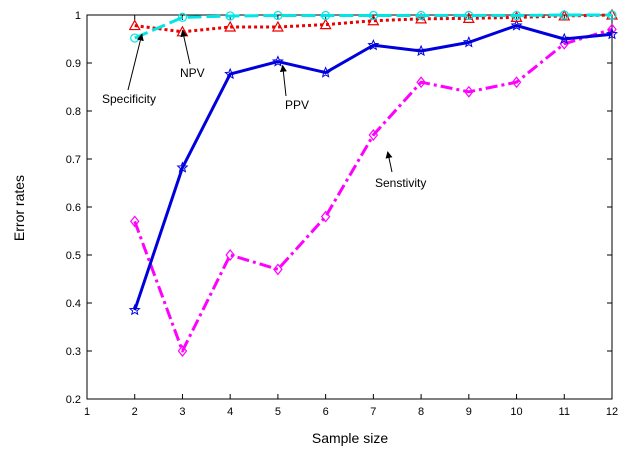  What do you see at coordinates (400, 183) in the screenshot?
I see `annotation-label-senstivity: Senstivity` at bounding box center [400, 183].